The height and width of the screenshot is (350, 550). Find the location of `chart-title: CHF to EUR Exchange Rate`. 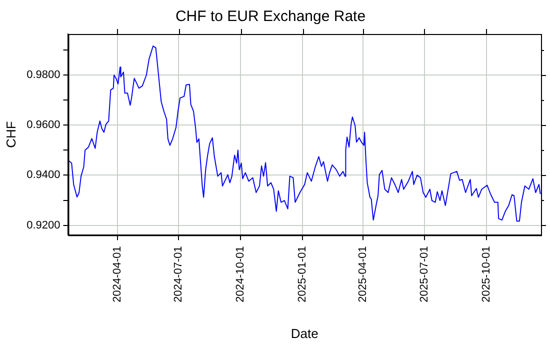

chart-title: CHF to EUR Exchange Rate is located at coordinates (270, 17).